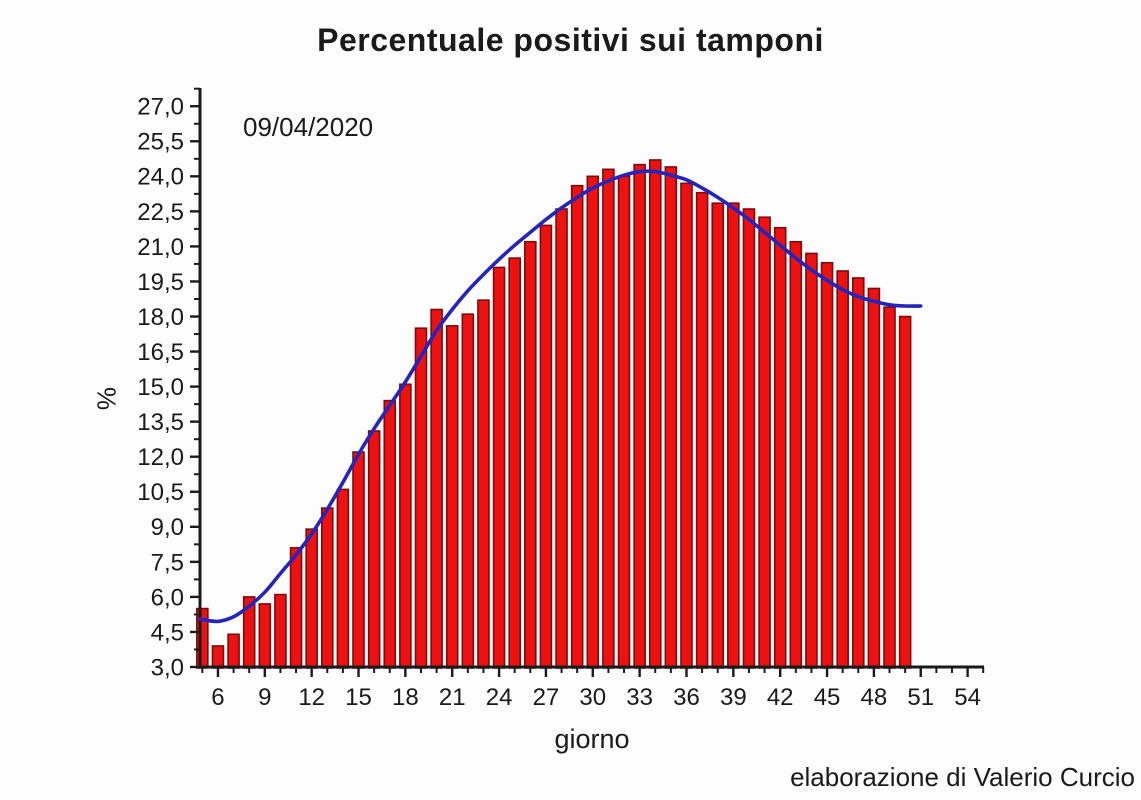 This screenshot has height=800, width=1141. Describe the element at coordinates (167, 562) in the screenshot. I see `y-tick-label: 7,5` at that location.